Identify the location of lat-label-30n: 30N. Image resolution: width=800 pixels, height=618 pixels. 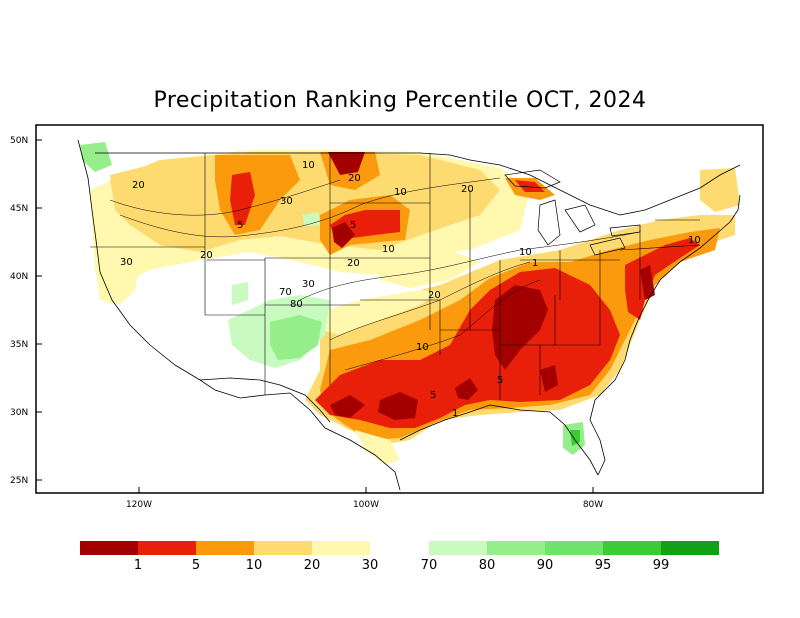
(19, 413).